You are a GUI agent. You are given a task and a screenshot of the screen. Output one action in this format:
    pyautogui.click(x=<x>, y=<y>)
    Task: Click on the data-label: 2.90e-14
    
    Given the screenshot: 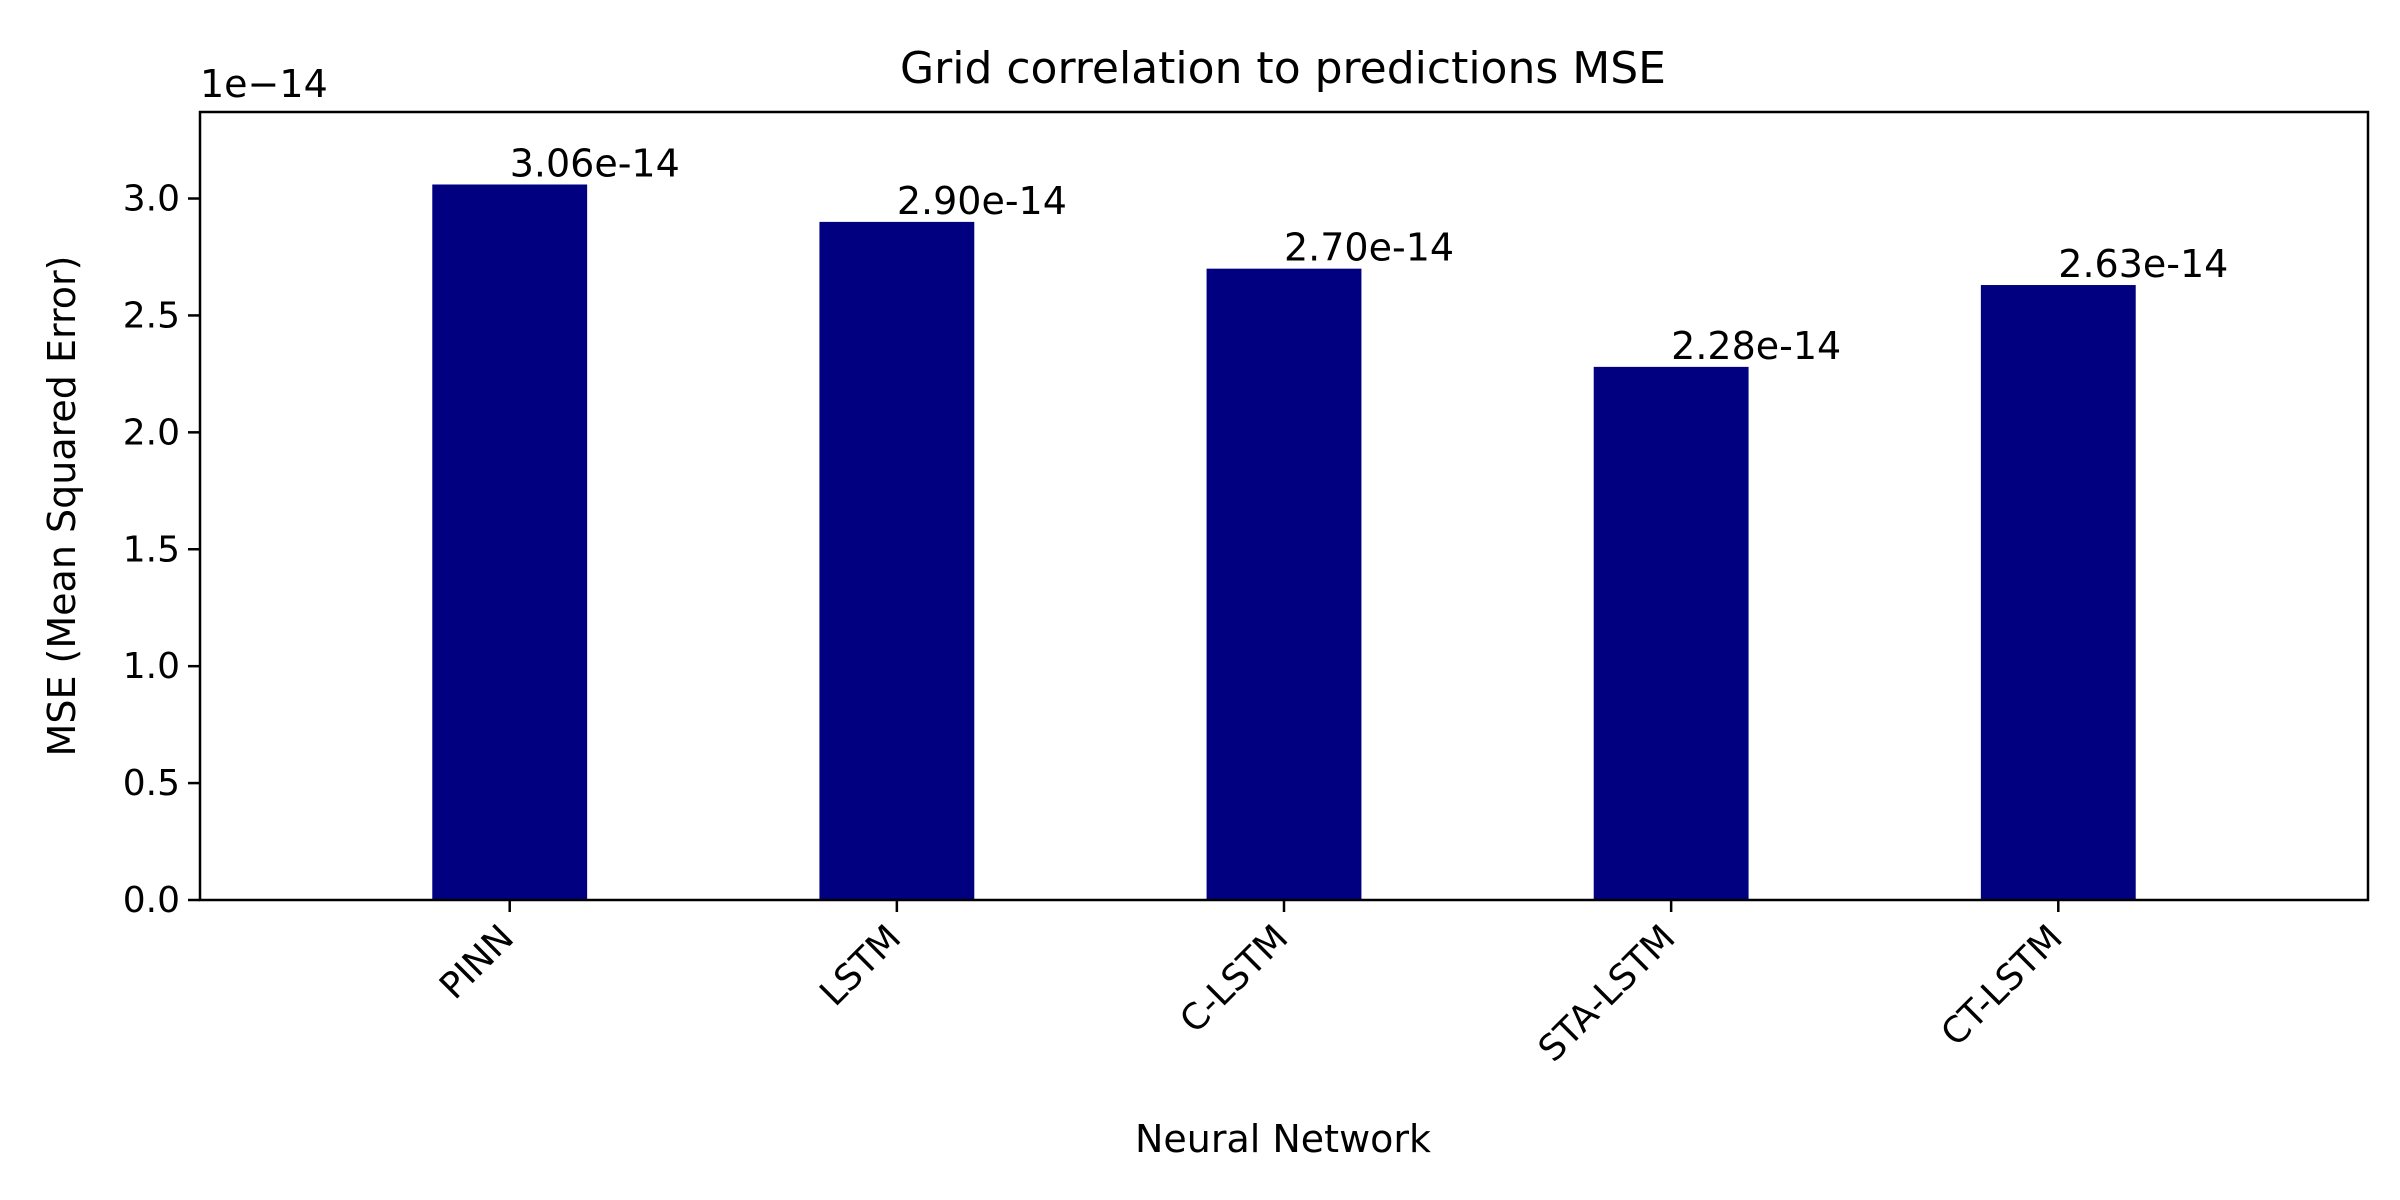 What is the action you would take?
    pyautogui.click(x=982, y=201)
    